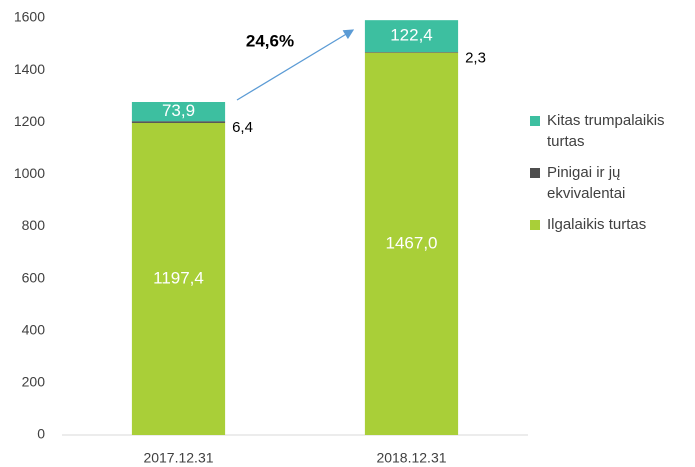 This screenshot has height=467, width=695. I want to click on y-tick-label: 1200, so click(29, 121).